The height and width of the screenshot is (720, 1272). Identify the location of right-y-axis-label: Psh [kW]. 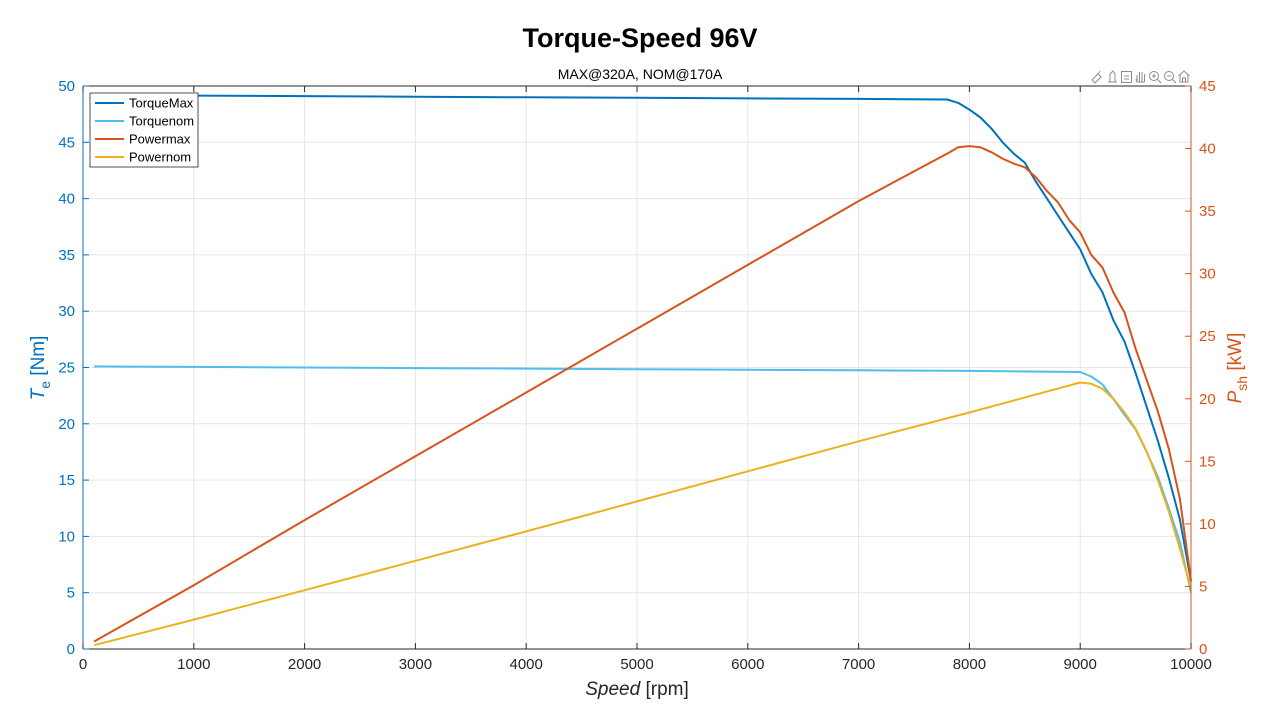
(1237, 368).